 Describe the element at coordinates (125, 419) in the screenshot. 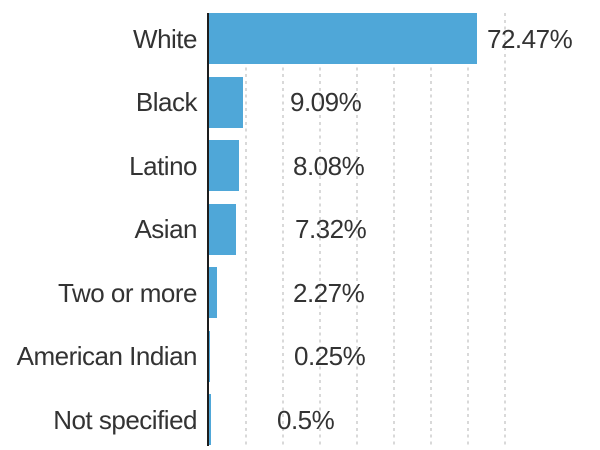

I see `category-label: Not specified` at that location.